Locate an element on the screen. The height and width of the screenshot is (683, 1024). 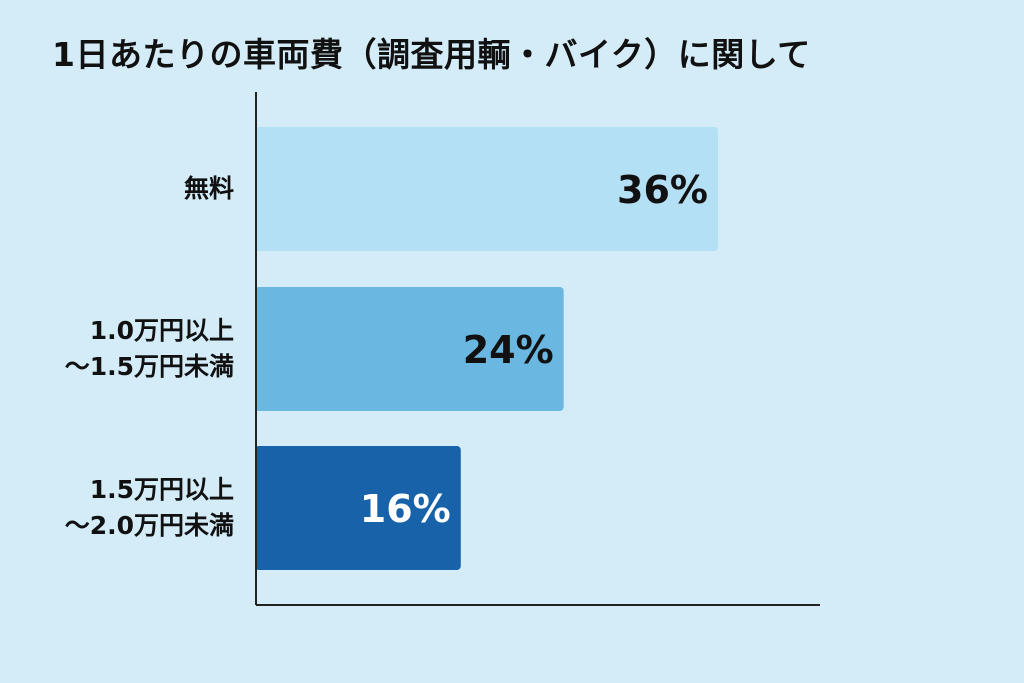
category-label-line: 1.5万円以上 is located at coordinates (161, 489).